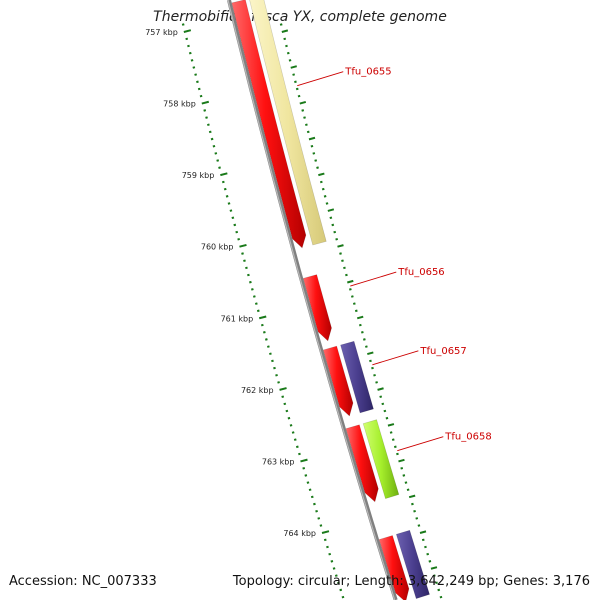 The image size is (600, 600). What do you see at coordinates (467, 437) in the screenshot?
I see `gene-label: Tfu_0658` at bounding box center [467, 437].